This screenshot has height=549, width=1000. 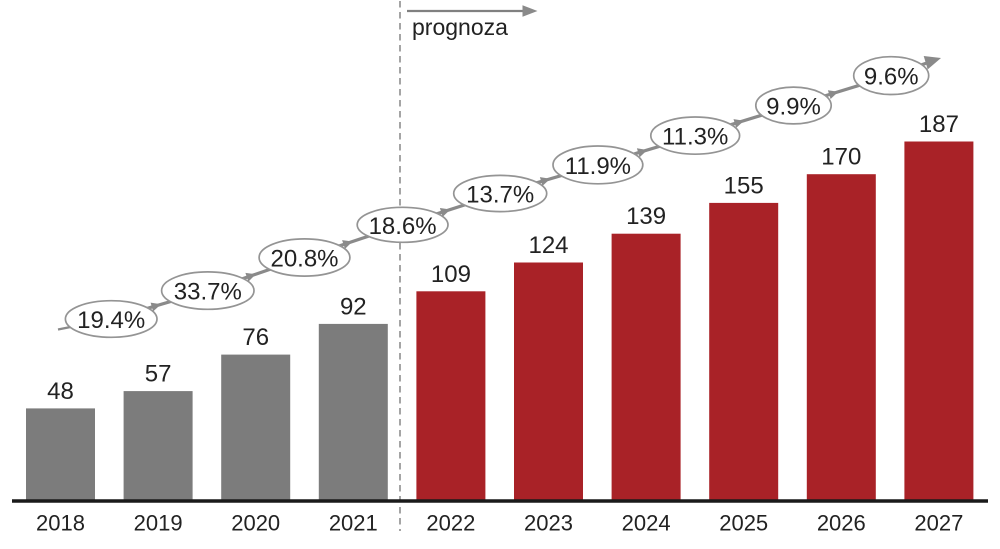 What do you see at coordinates (208, 292) in the screenshot?
I see `svg-text: 33.7%` at bounding box center [208, 292].